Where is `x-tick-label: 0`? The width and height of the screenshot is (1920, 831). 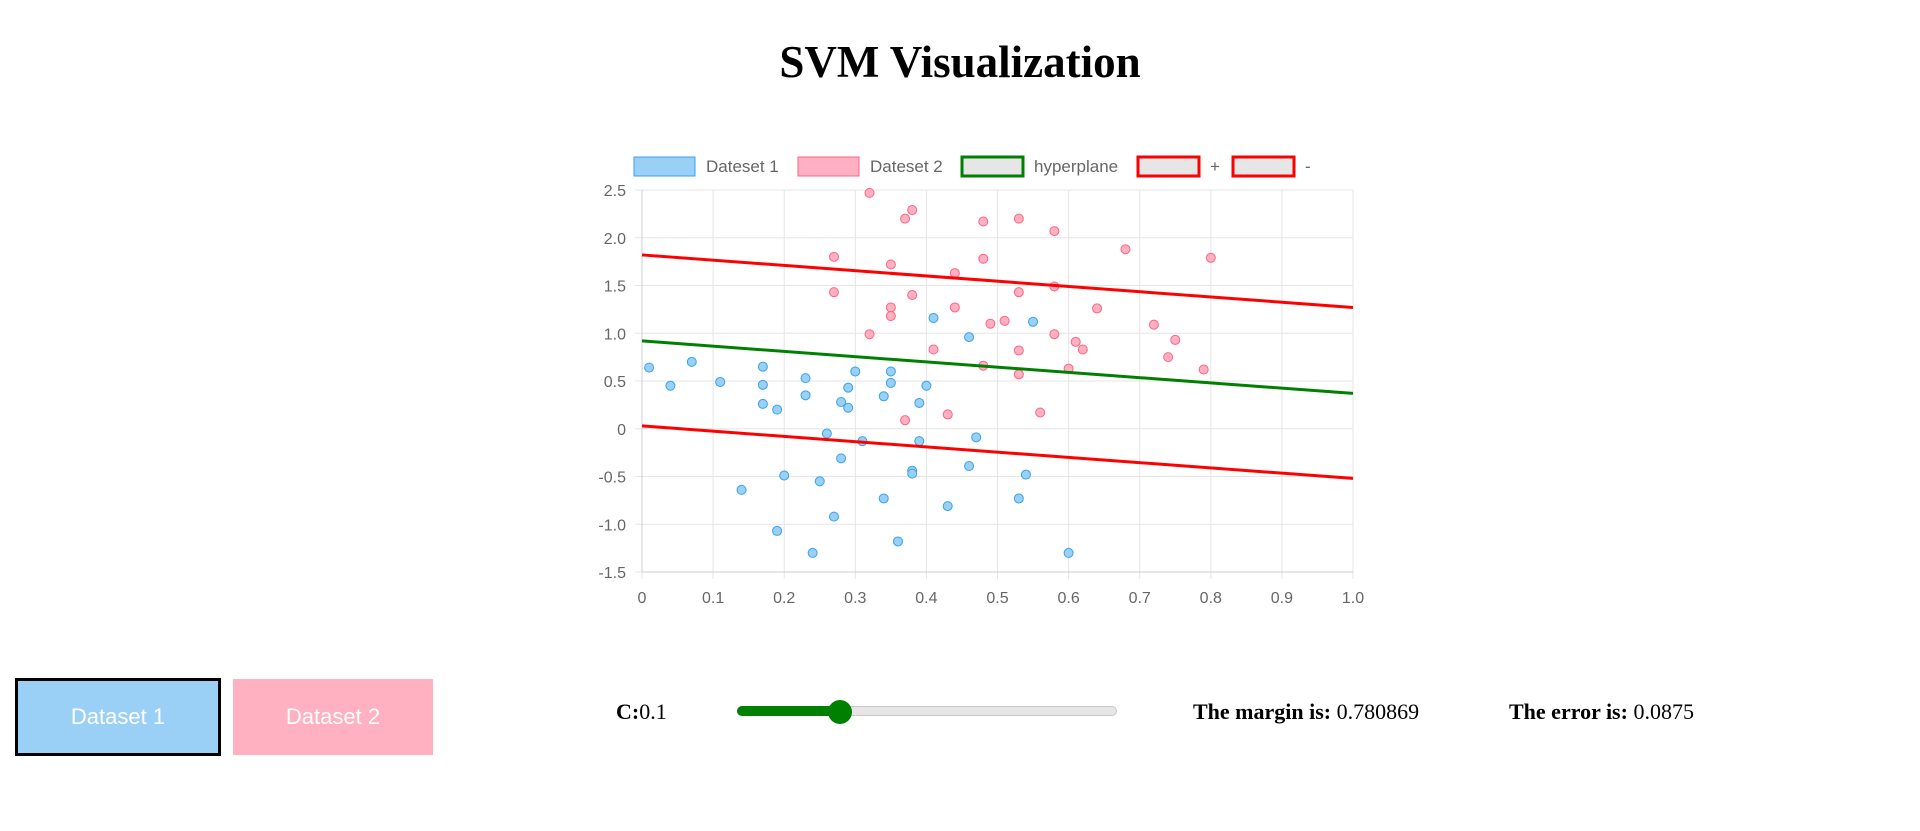
x-tick-label: 0 is located at coordinates (642, 598).